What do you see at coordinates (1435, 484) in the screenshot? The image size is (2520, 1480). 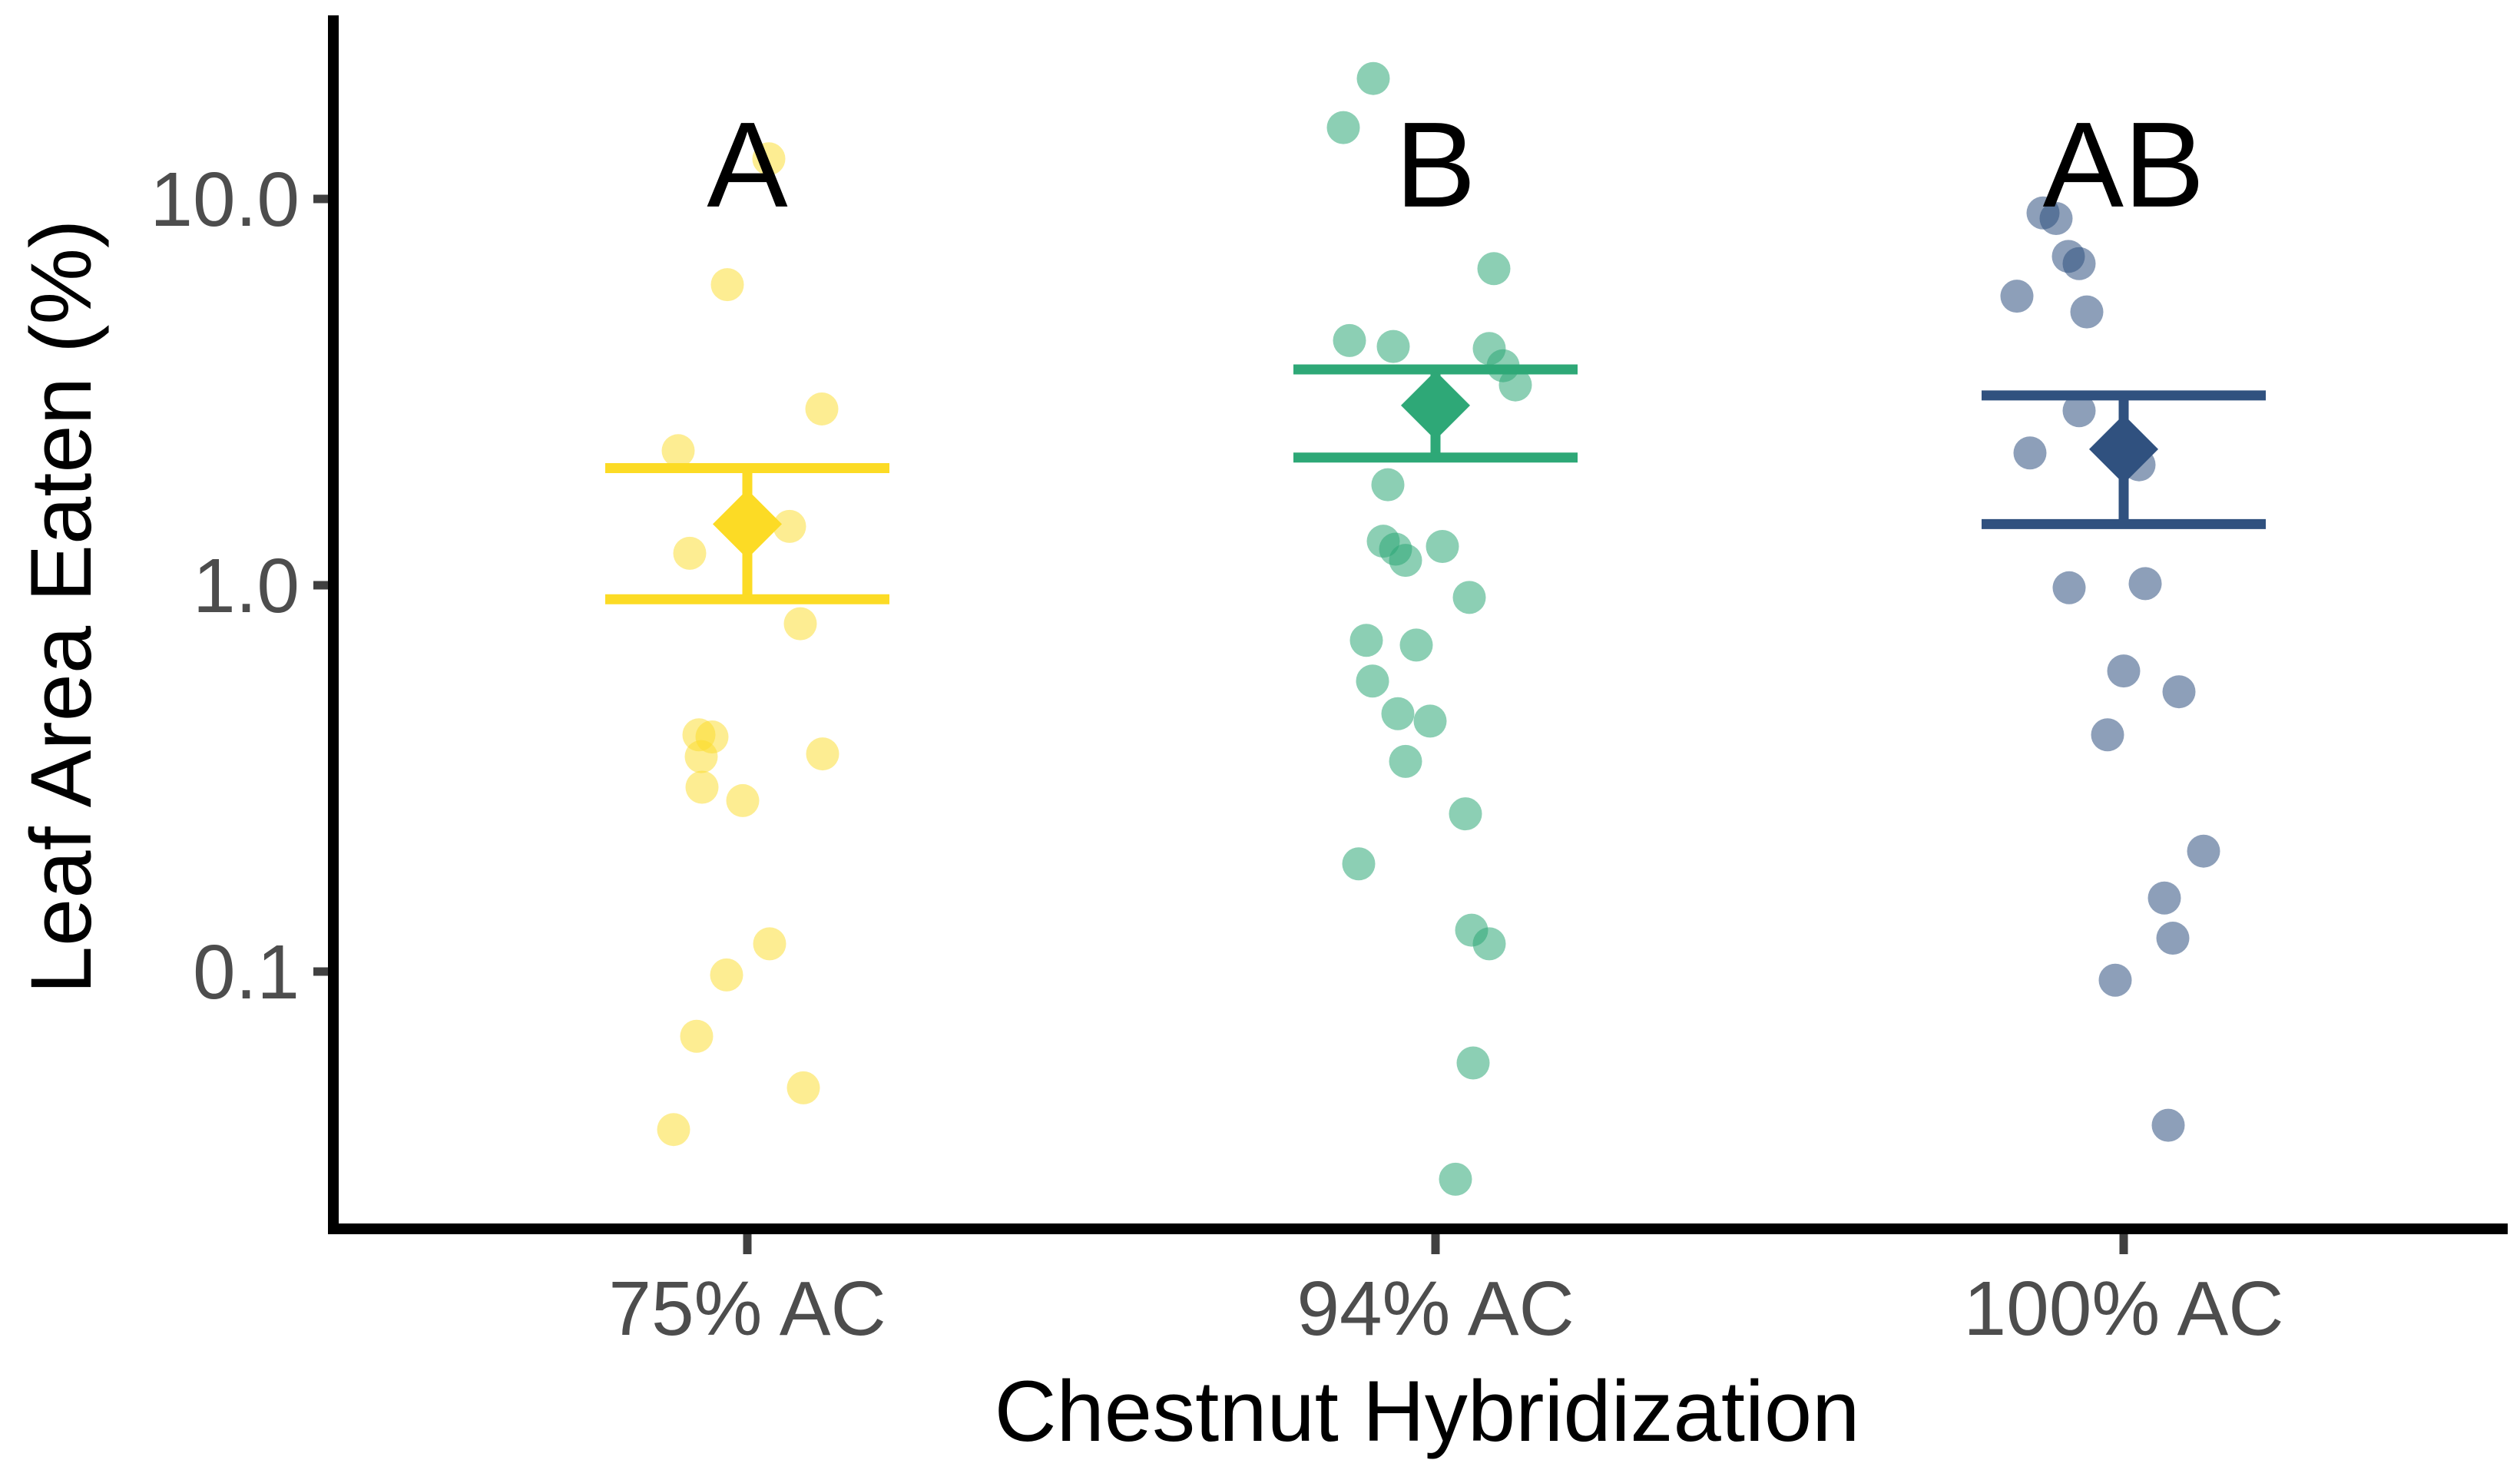 I see `summary-layer` at bounding box center [1435, 484].